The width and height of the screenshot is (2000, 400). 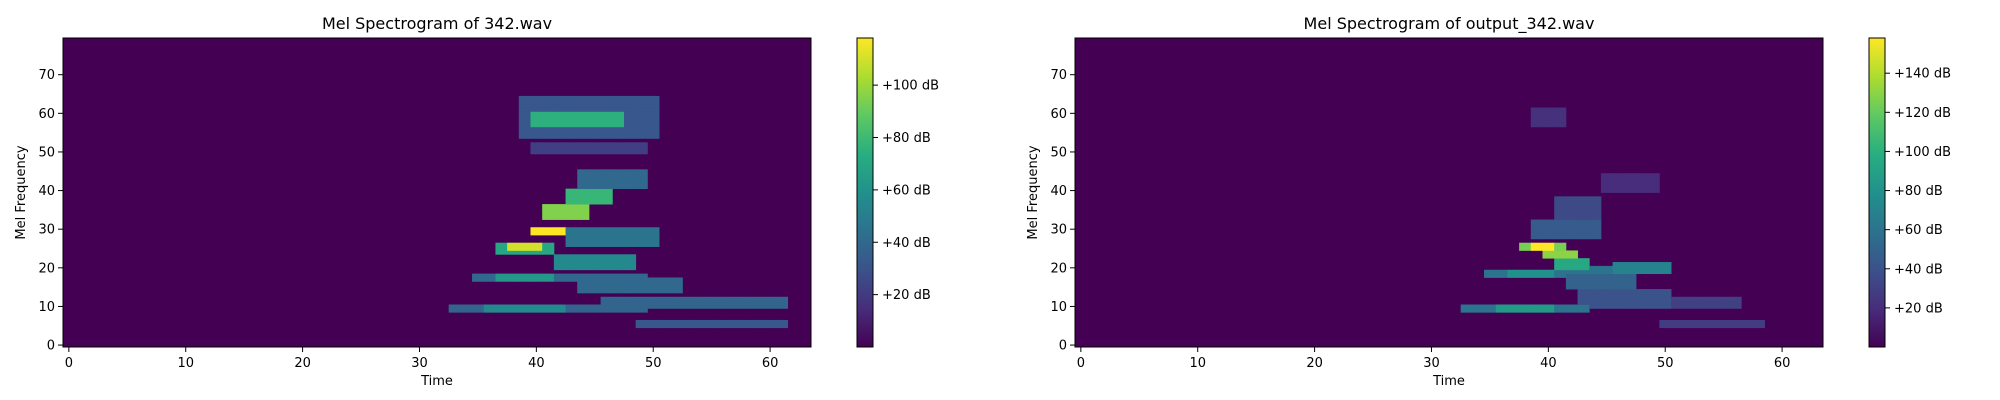 What do you see at coordinates (1548, 363) in the screenshot?
I see `x-tick-label: 40` at bounding box center [1548, 363].